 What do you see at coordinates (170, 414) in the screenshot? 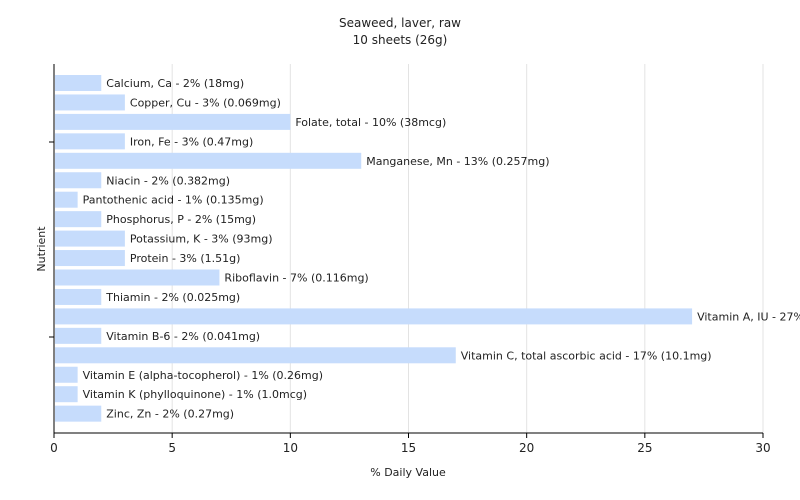
I see `bar-label: Zinc, Zn - 2% (0.27mg)` at bounding box center [170, 414].